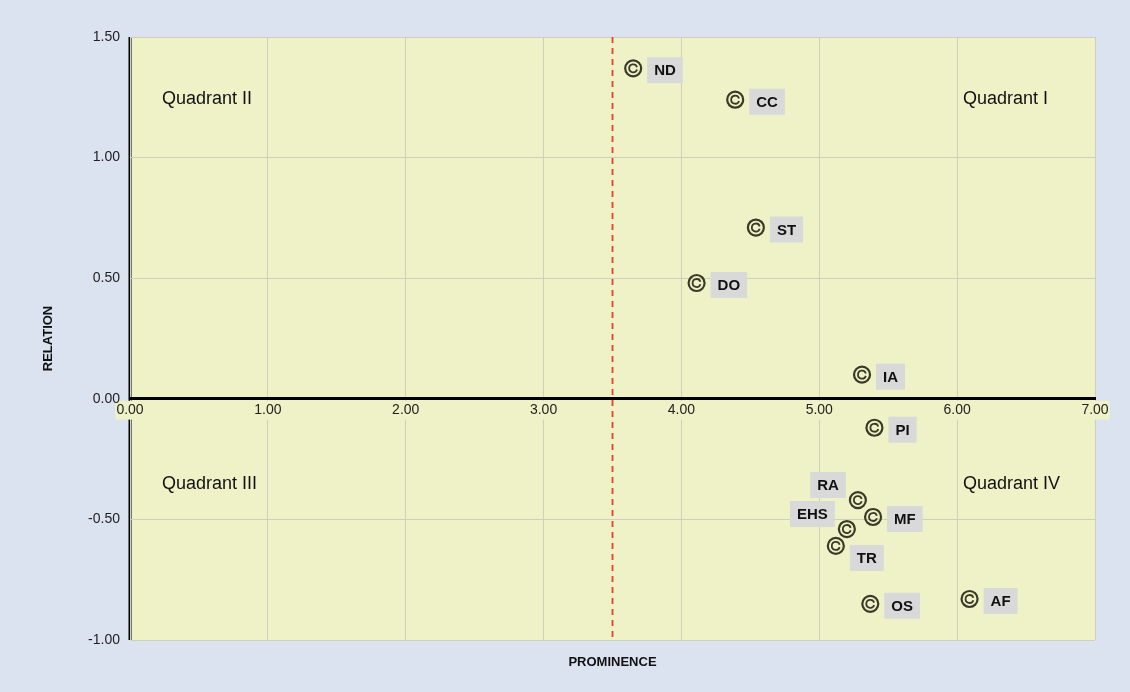  What do you see at coordinates (47, 338) in the screenshot?
I see `y-axis-title: RELATION` at bounding box center [47, 338].